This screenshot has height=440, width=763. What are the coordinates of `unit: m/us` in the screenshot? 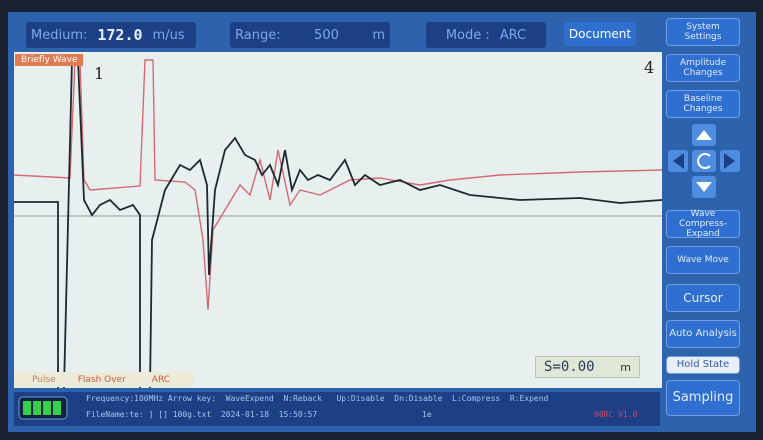 It's located at (168, 35).